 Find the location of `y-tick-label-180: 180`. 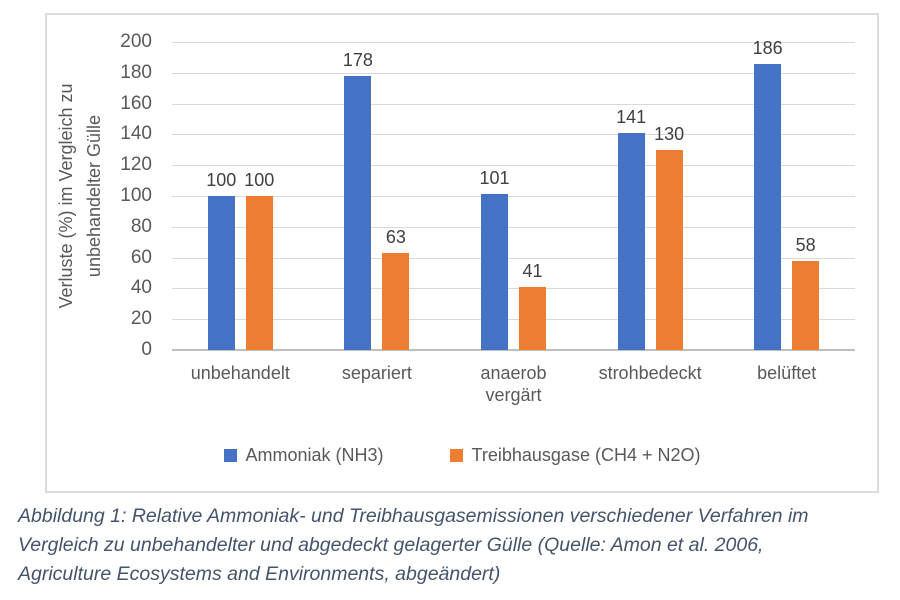

y-tick-label-180: 180 is located at coordinates (136, 72).